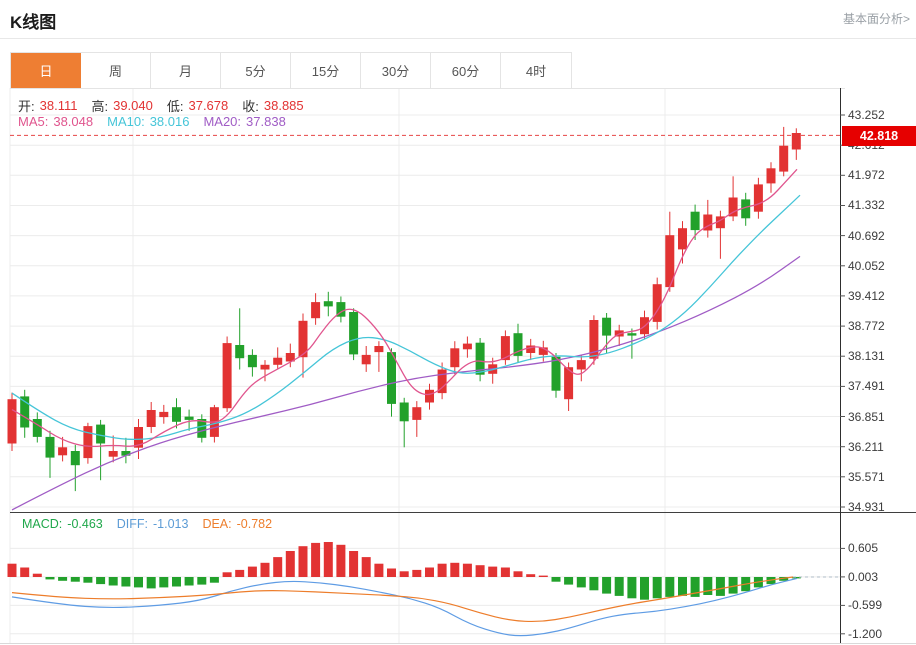 This screenshot has height=645, width=916. I want to click on ma-label: MA10:, so click(126, 121).